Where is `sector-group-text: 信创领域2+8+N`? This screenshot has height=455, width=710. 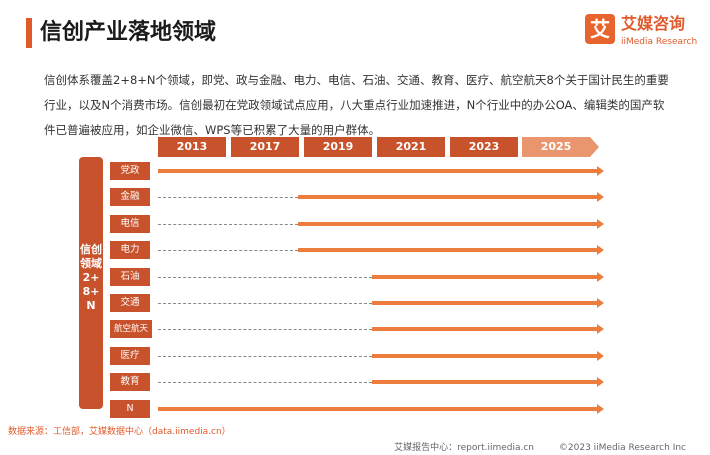 sector-group-text: 信创领域2+8+N is located at coordinates (91, 277).